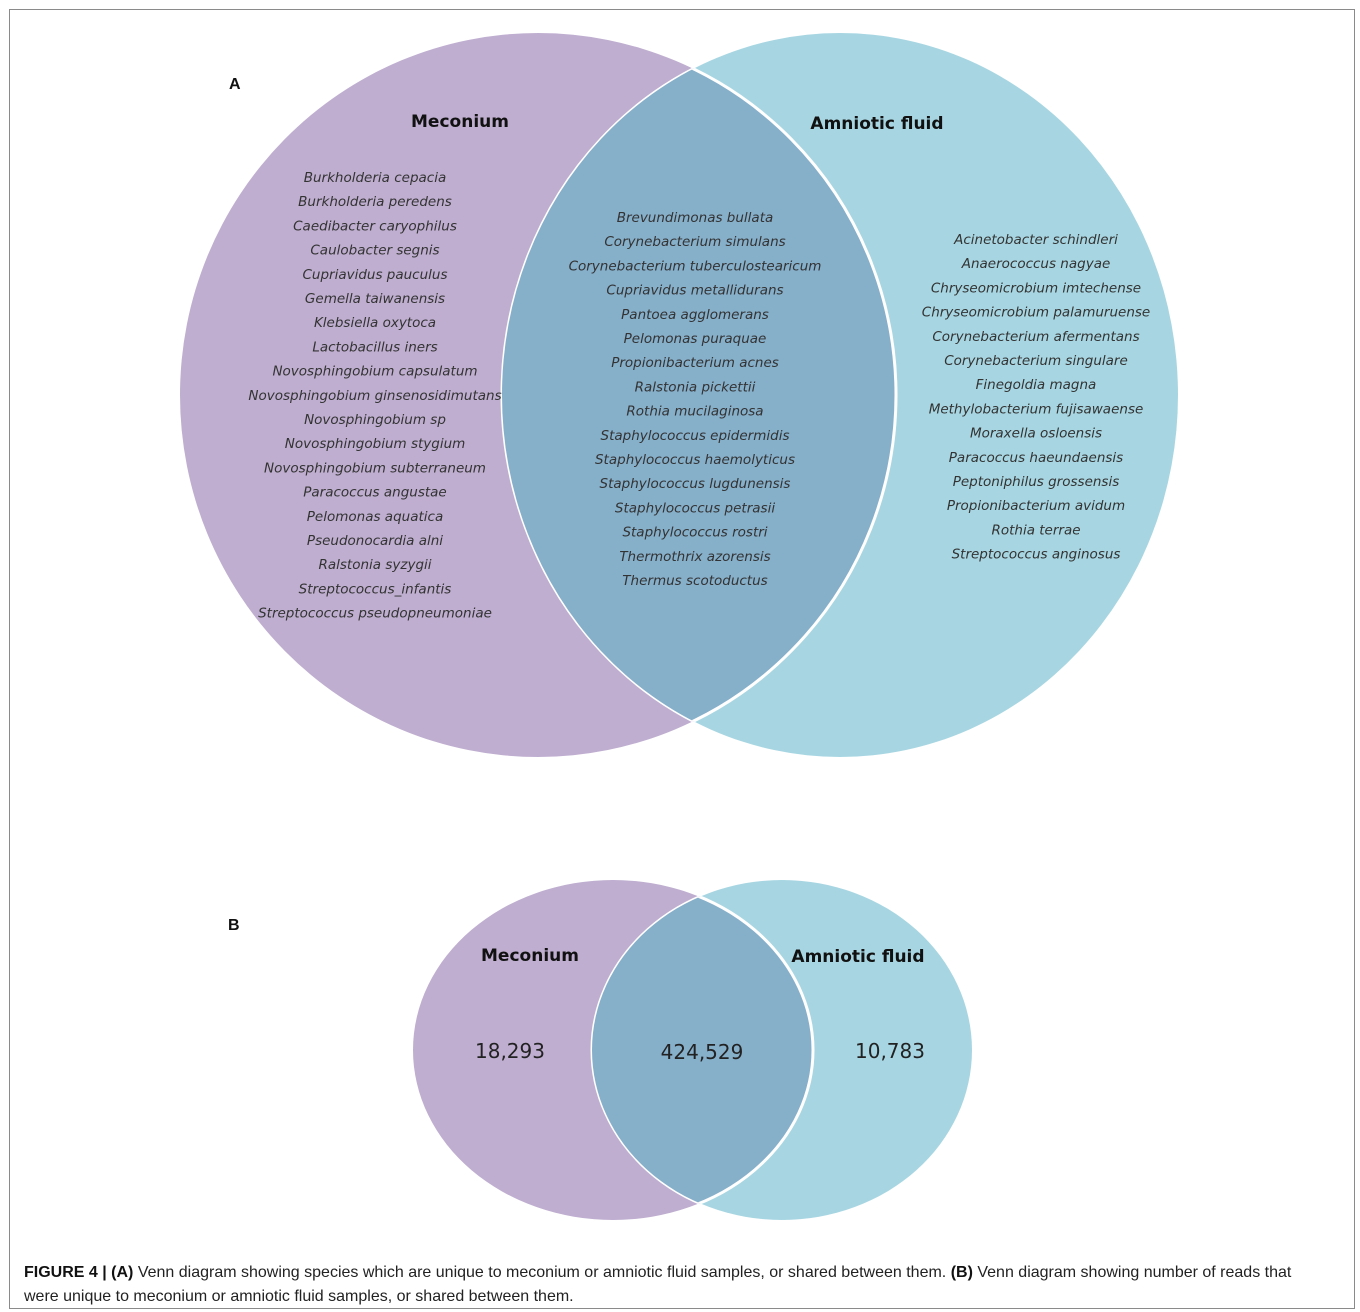 The width and height of the screenshot is (1360, 1312). Describe the element at coordinates (1036, 434) in the screenshot. I see `species-label: Moraxella osloensis` at that location.